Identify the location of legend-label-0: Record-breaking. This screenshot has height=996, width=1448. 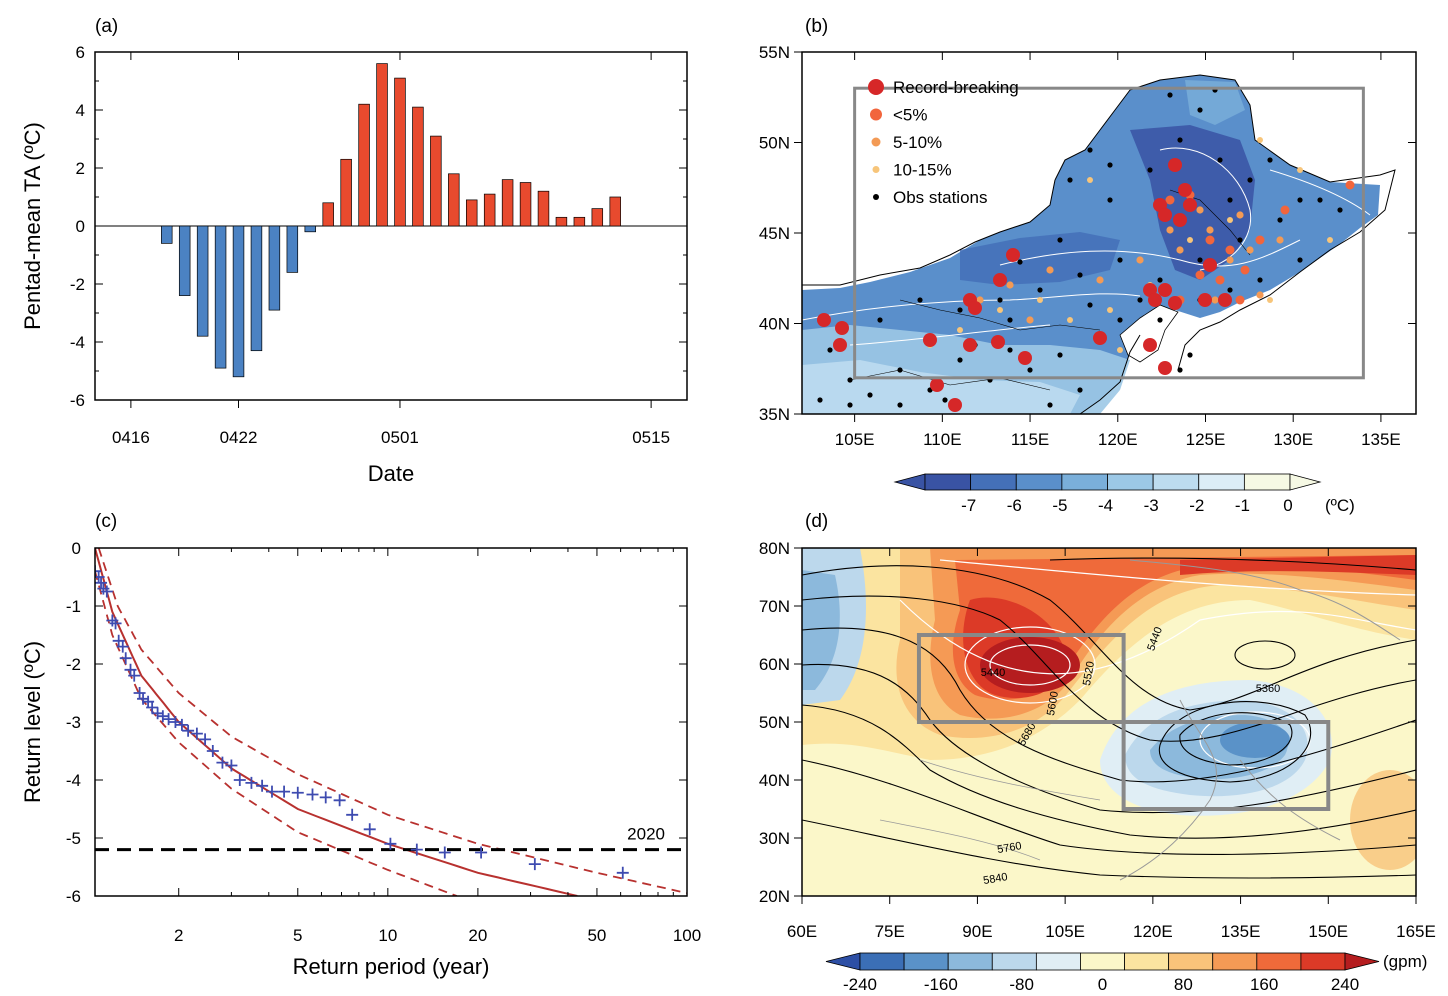
(956, 87).